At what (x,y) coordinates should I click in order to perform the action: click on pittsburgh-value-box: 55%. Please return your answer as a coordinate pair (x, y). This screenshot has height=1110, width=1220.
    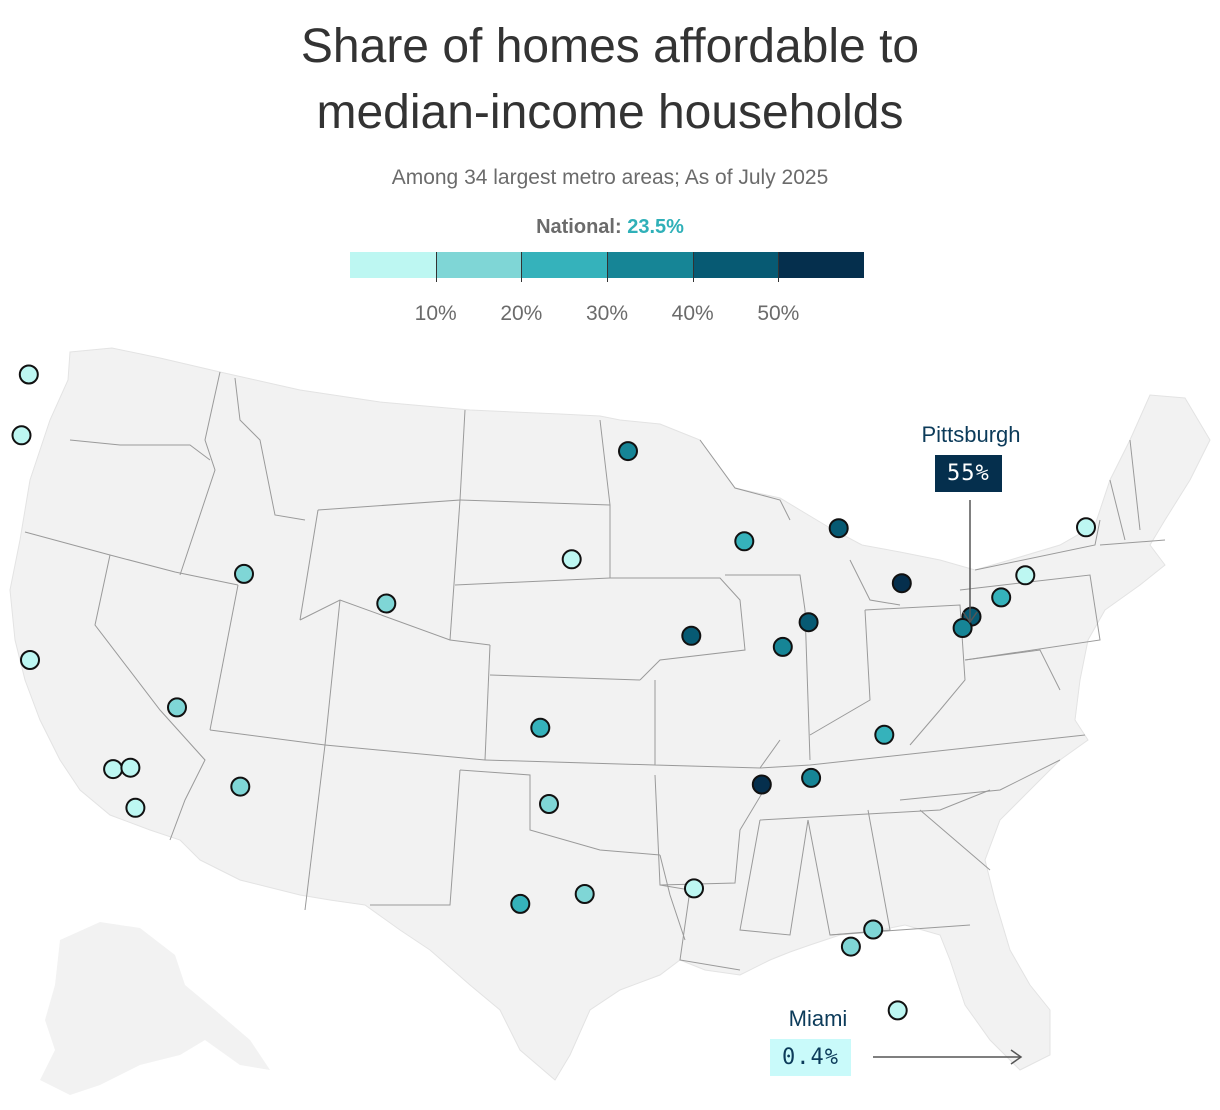
    Looking at the image, I should click on (968, 473).